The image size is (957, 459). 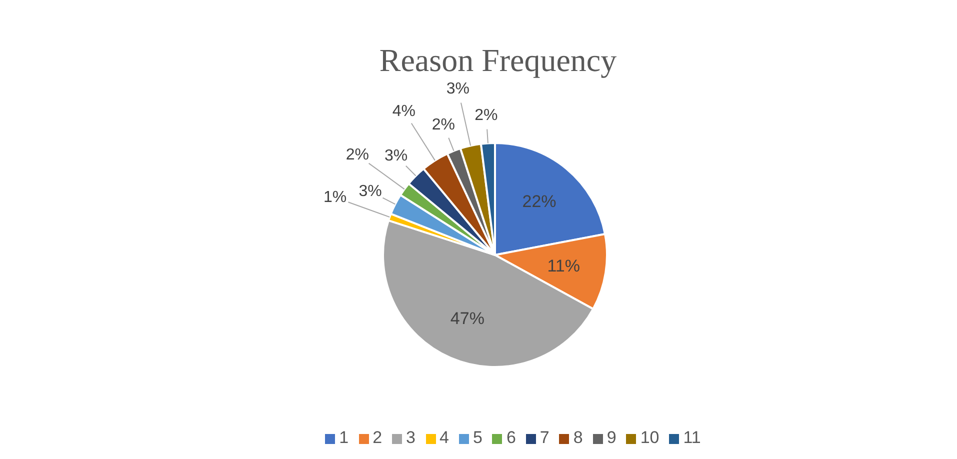 What do you see at coordinates (444, 437) in the screenshot?
I see `legend-label: 4` at bounding box center [444, 437].